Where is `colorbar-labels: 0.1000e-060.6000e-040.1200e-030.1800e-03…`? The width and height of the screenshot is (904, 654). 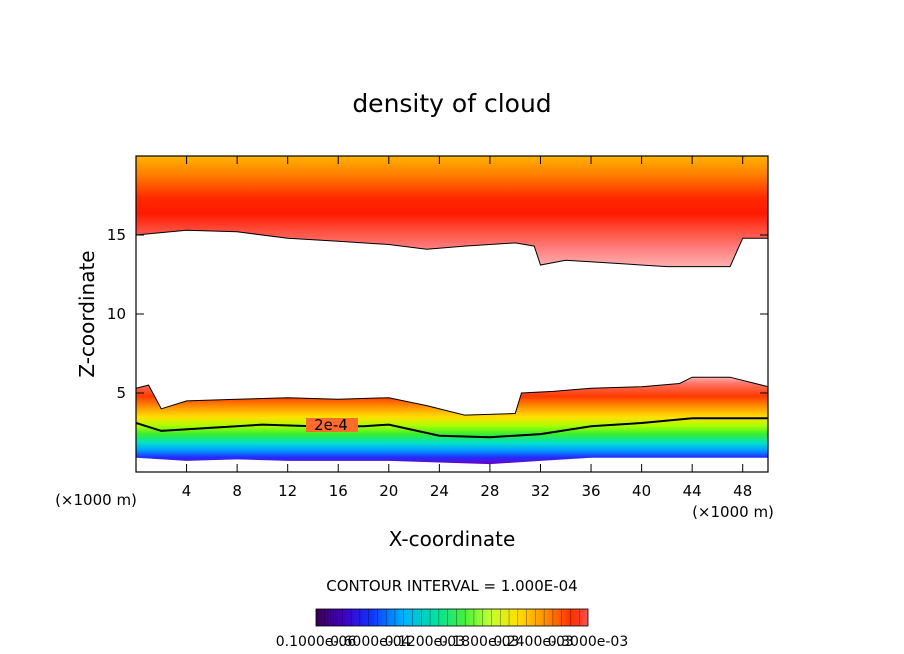 colorbar-labels: 0.1000e-060.6000e-040.1200e-030.1800e-03… is located at coordinates (452, 642).